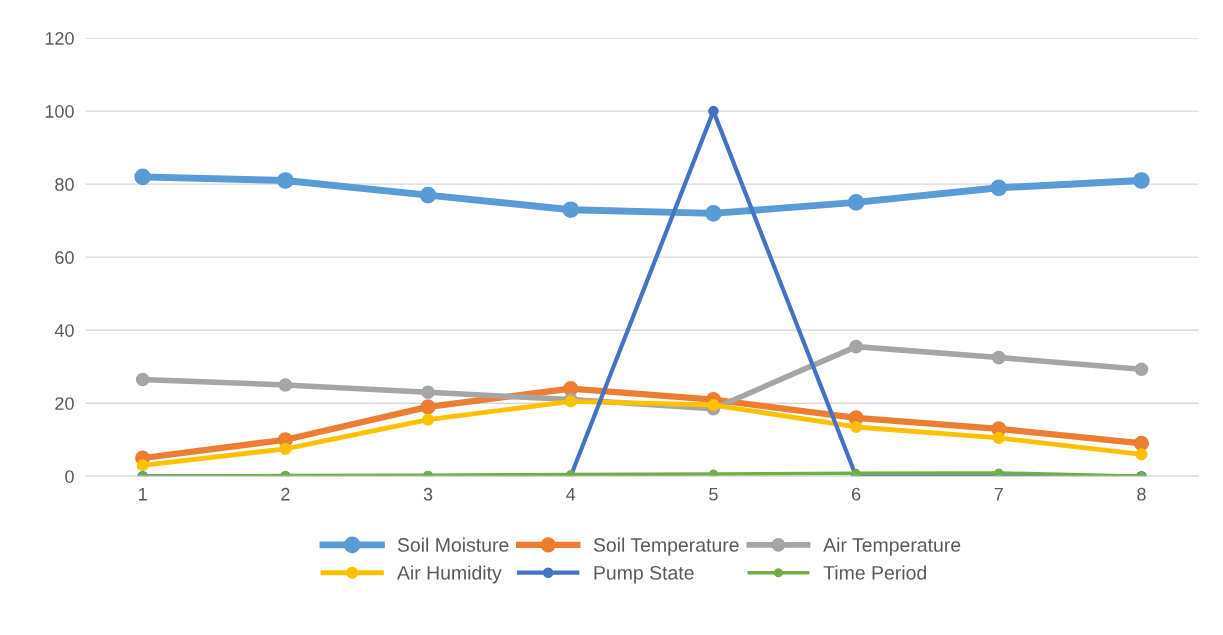  I want to click on legend-label: Air Temperature, so click(892, 546).